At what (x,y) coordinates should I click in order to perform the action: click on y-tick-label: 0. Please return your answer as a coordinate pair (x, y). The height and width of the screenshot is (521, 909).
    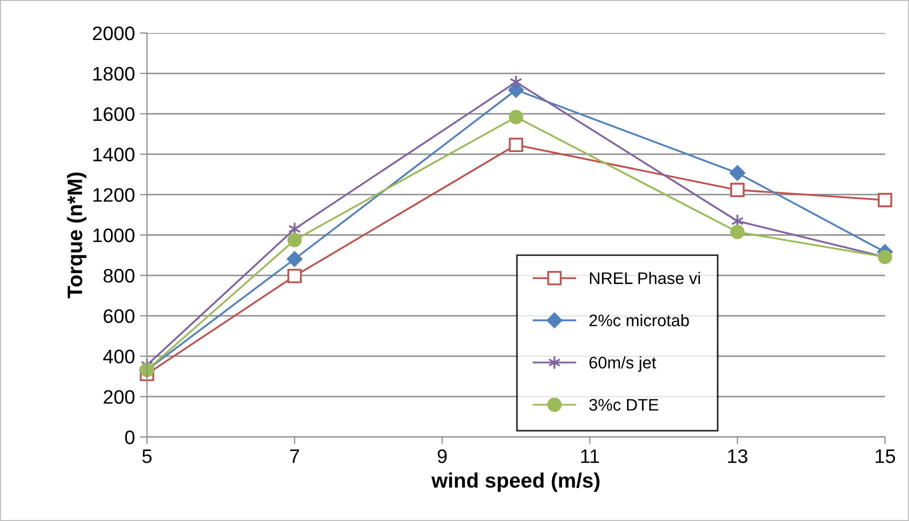
    Looking at the image, I should click on (129, 437).